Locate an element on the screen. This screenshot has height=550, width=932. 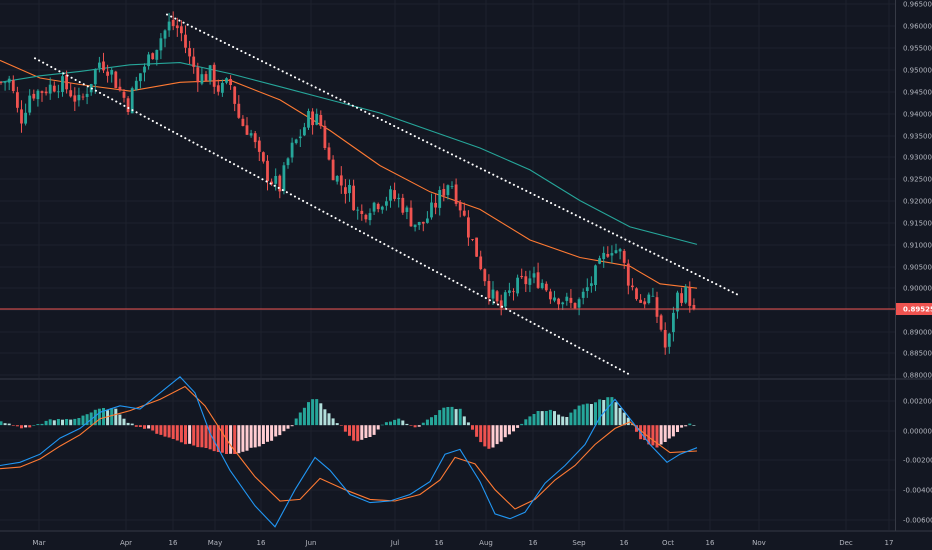
price-tick-label: 0.90500 is located at coordinates (917, 268).